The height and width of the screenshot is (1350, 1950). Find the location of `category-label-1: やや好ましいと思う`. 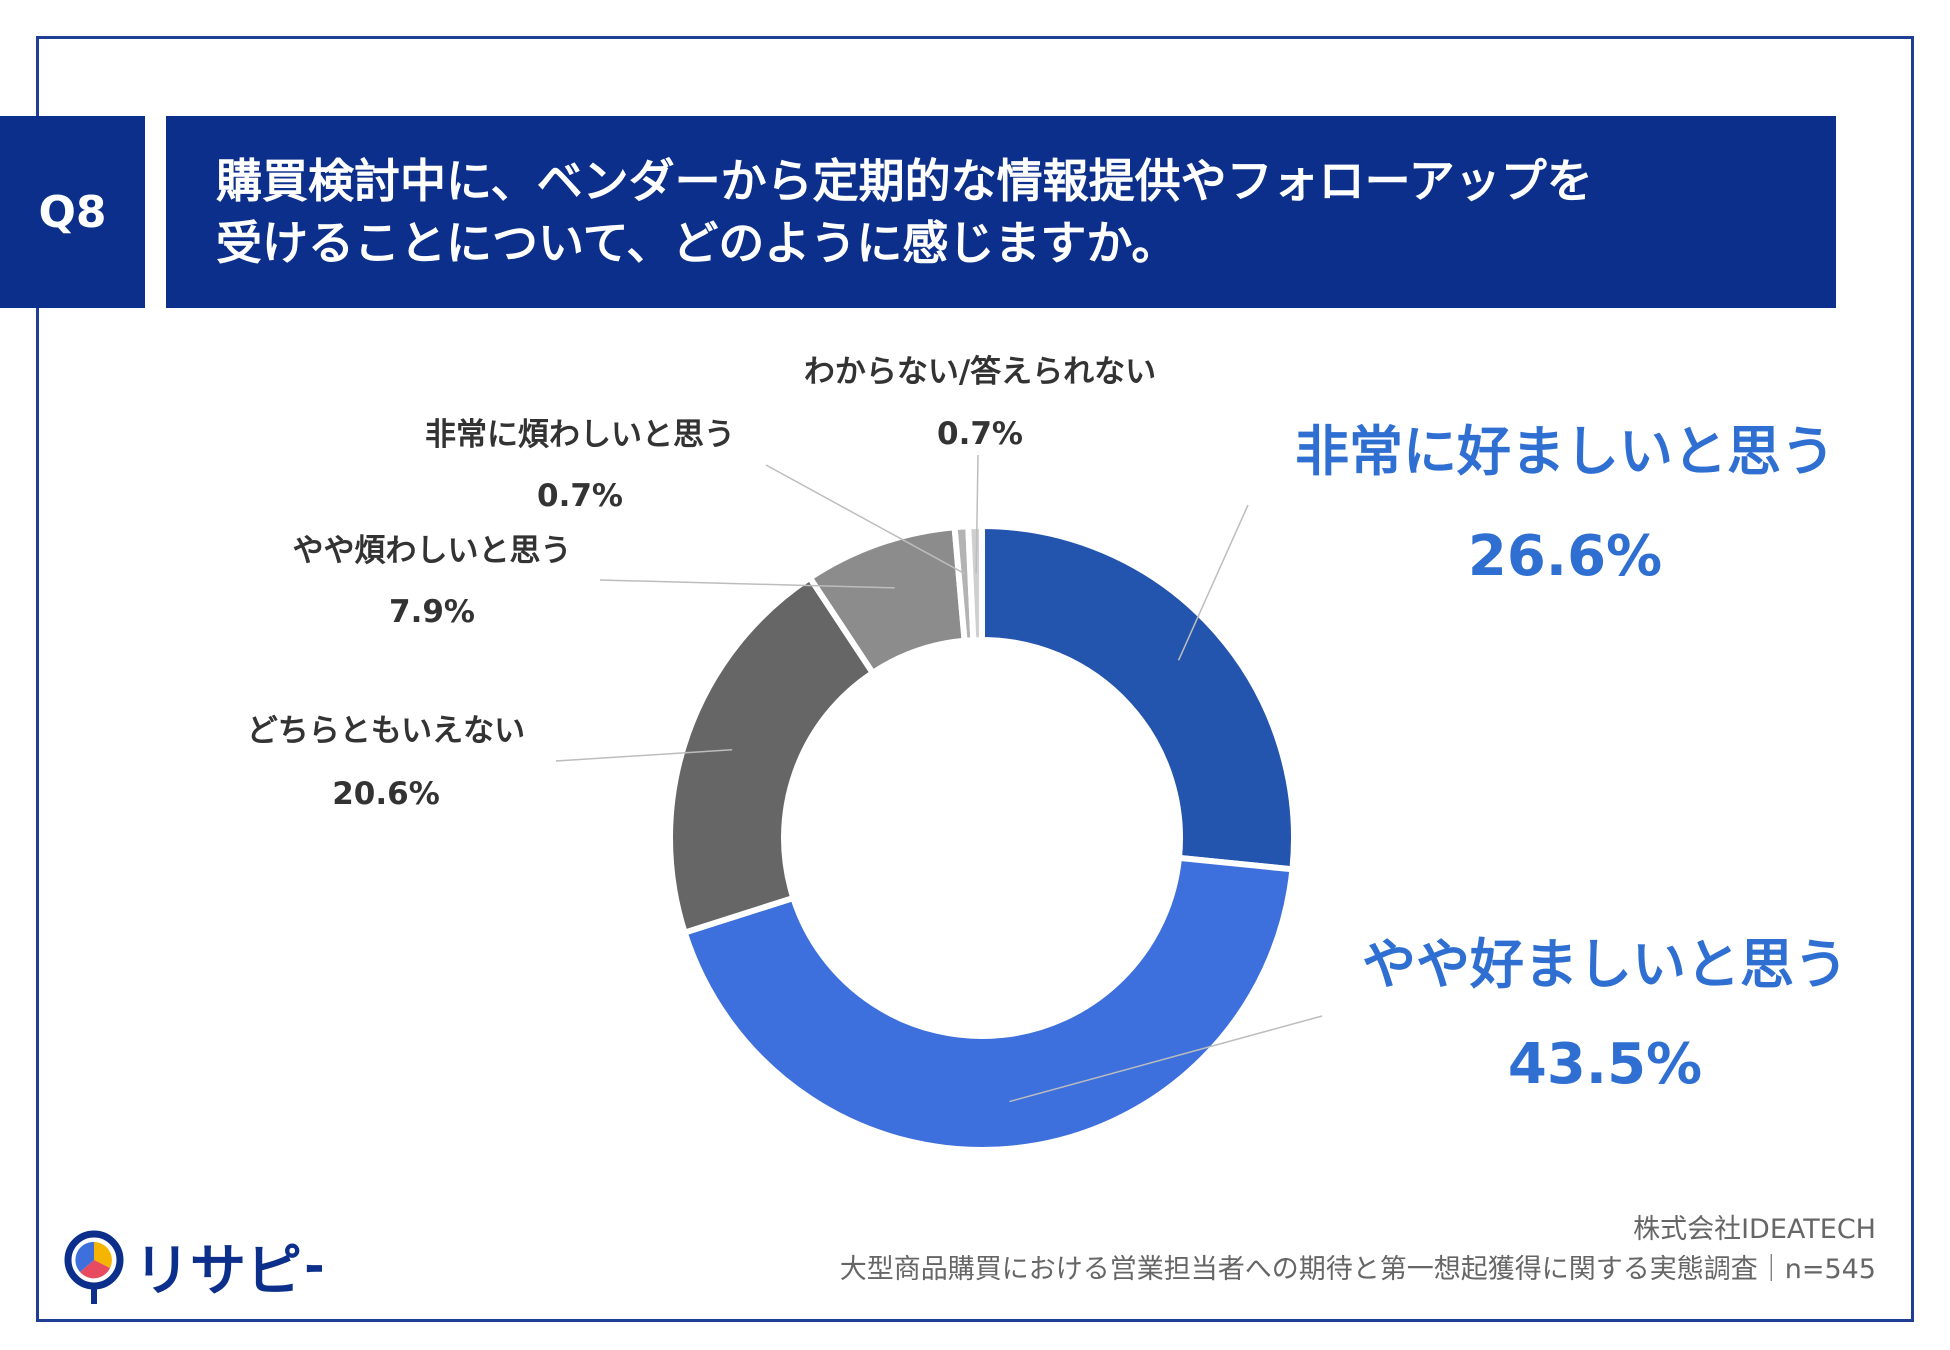

category-label-1: やや好ましいと思う is located at coordinates (1605, 964).